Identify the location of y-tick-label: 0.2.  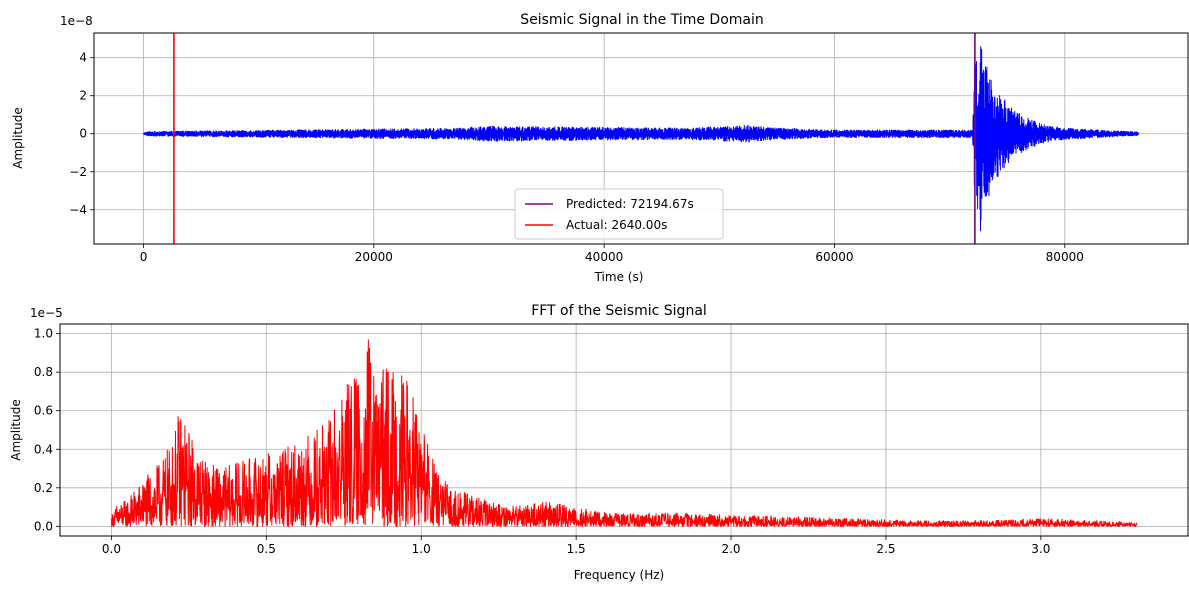
(43, 488).